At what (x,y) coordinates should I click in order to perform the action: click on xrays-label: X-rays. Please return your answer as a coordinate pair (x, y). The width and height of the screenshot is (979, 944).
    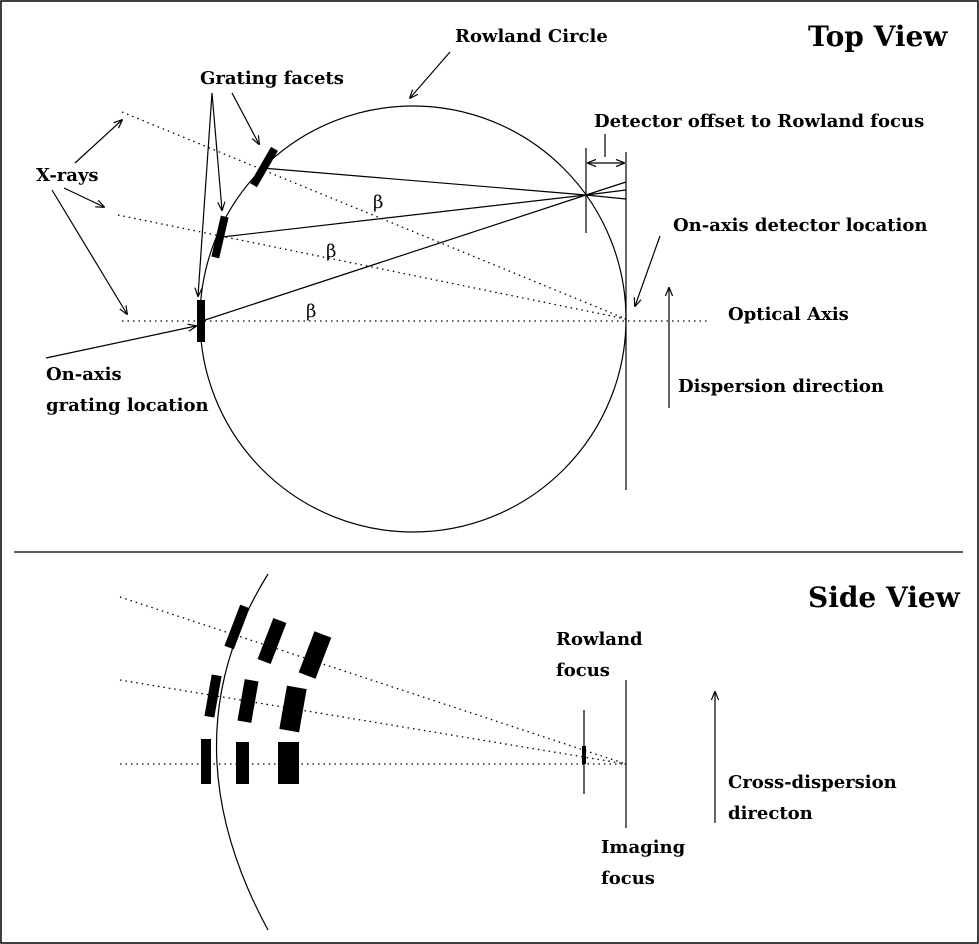
    Looking at the image, I should click on (67, 175).